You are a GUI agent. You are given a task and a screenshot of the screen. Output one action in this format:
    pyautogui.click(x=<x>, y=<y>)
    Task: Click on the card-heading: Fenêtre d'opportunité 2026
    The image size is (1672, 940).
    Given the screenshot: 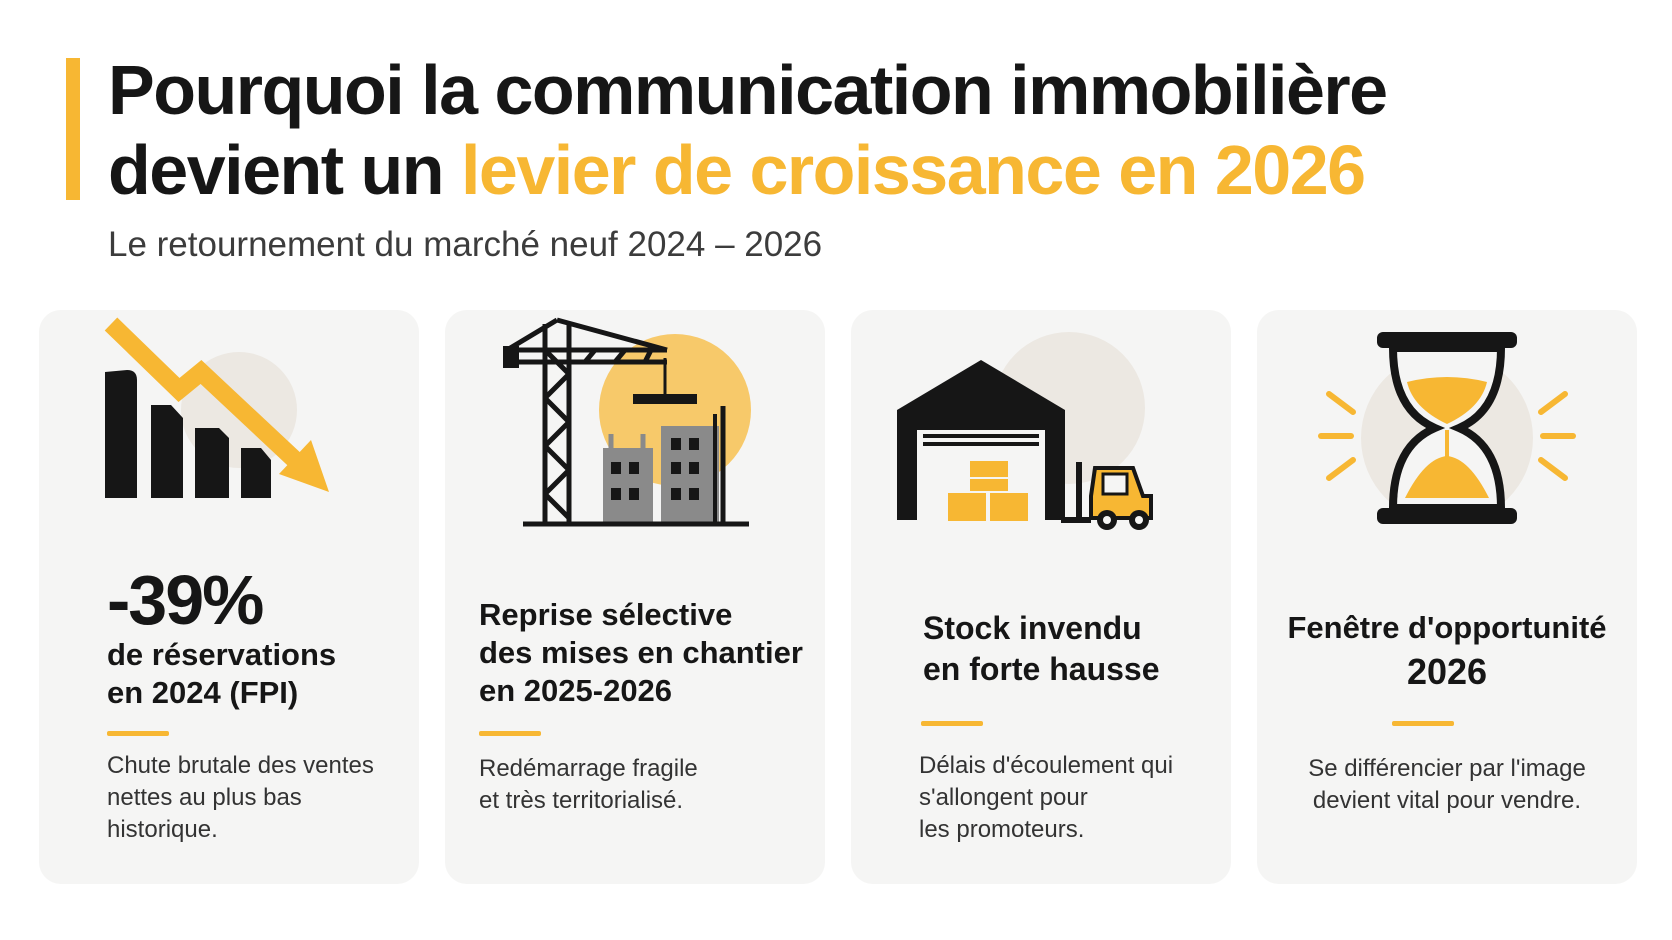 What is the action you would take?
    pyautogui.click(x=1447, y=650)
    